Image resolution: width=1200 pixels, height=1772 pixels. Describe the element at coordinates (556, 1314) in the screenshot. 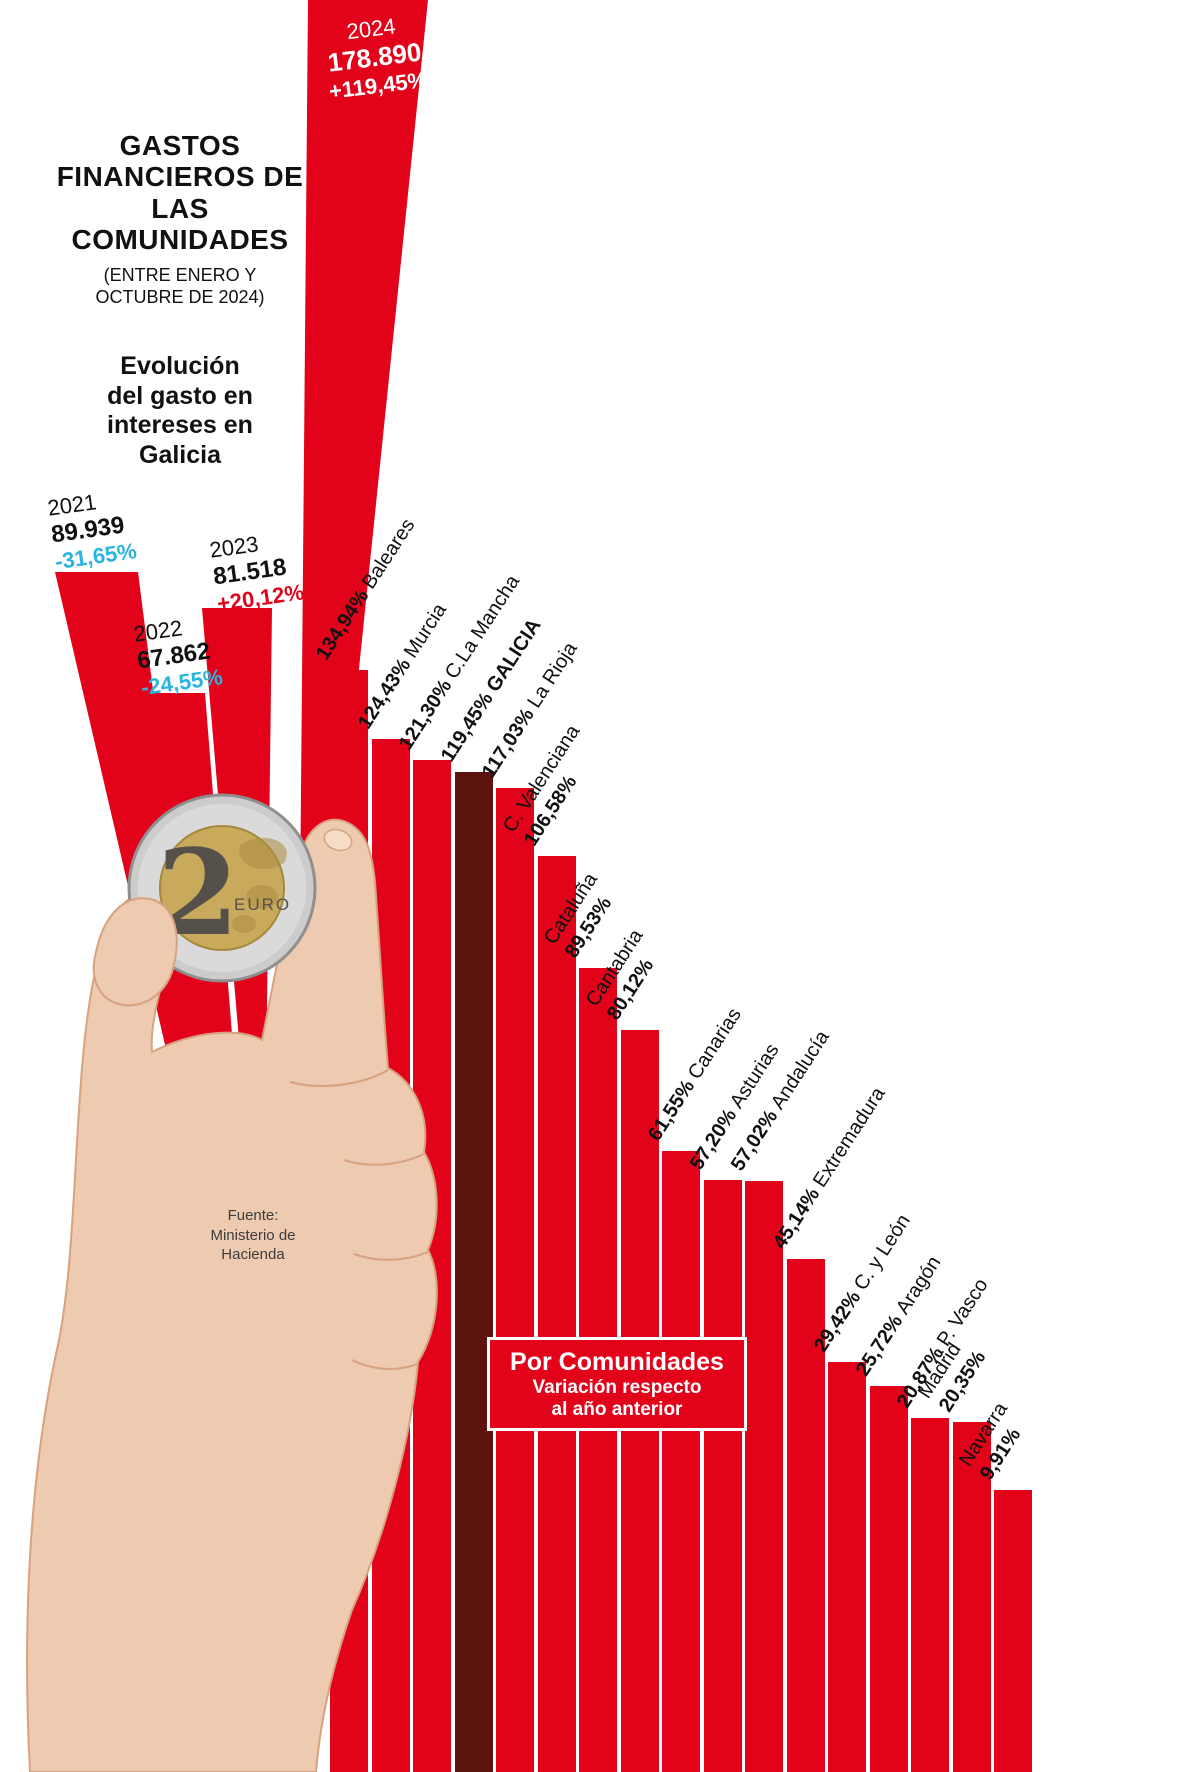

I see `bar-C. Valenciana` at that location.